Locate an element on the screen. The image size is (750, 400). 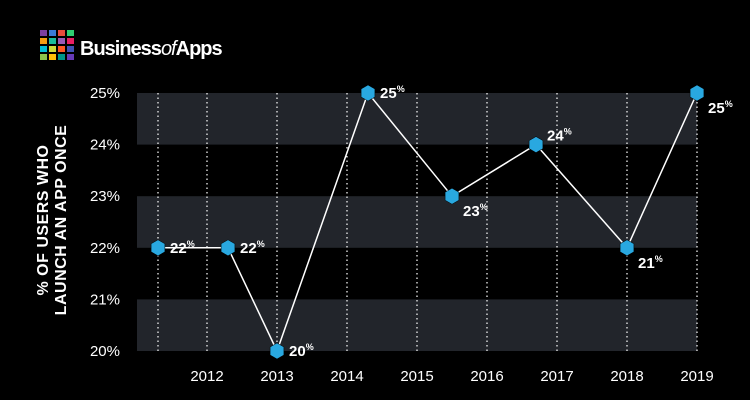
y-tick-label: 22% is located at coordinates (105, 248).